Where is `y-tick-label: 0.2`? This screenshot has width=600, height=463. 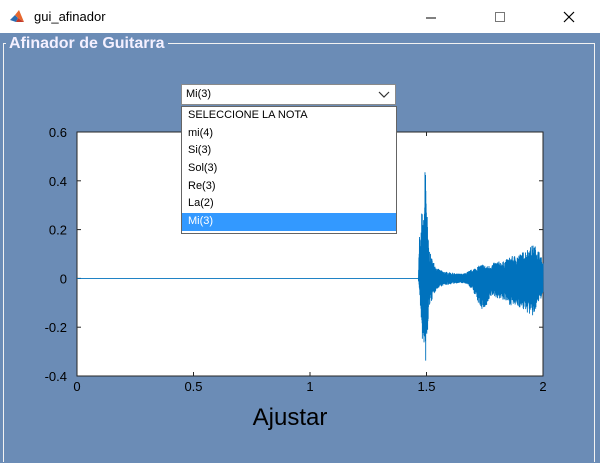 y-tick-label: 0.2 is located at coordinates (58, 230).